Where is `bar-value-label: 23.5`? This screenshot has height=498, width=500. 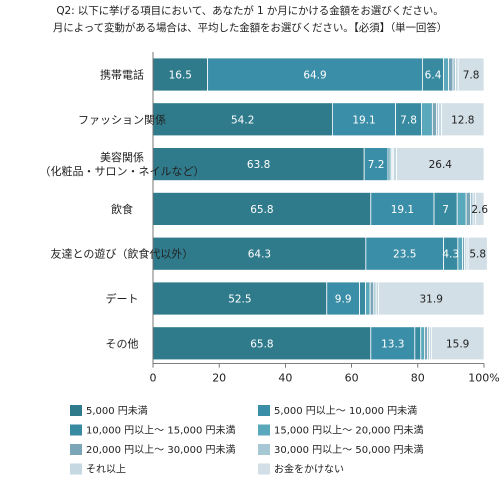
bar-value-label: 23.5 is located at coordinates (404, 255).